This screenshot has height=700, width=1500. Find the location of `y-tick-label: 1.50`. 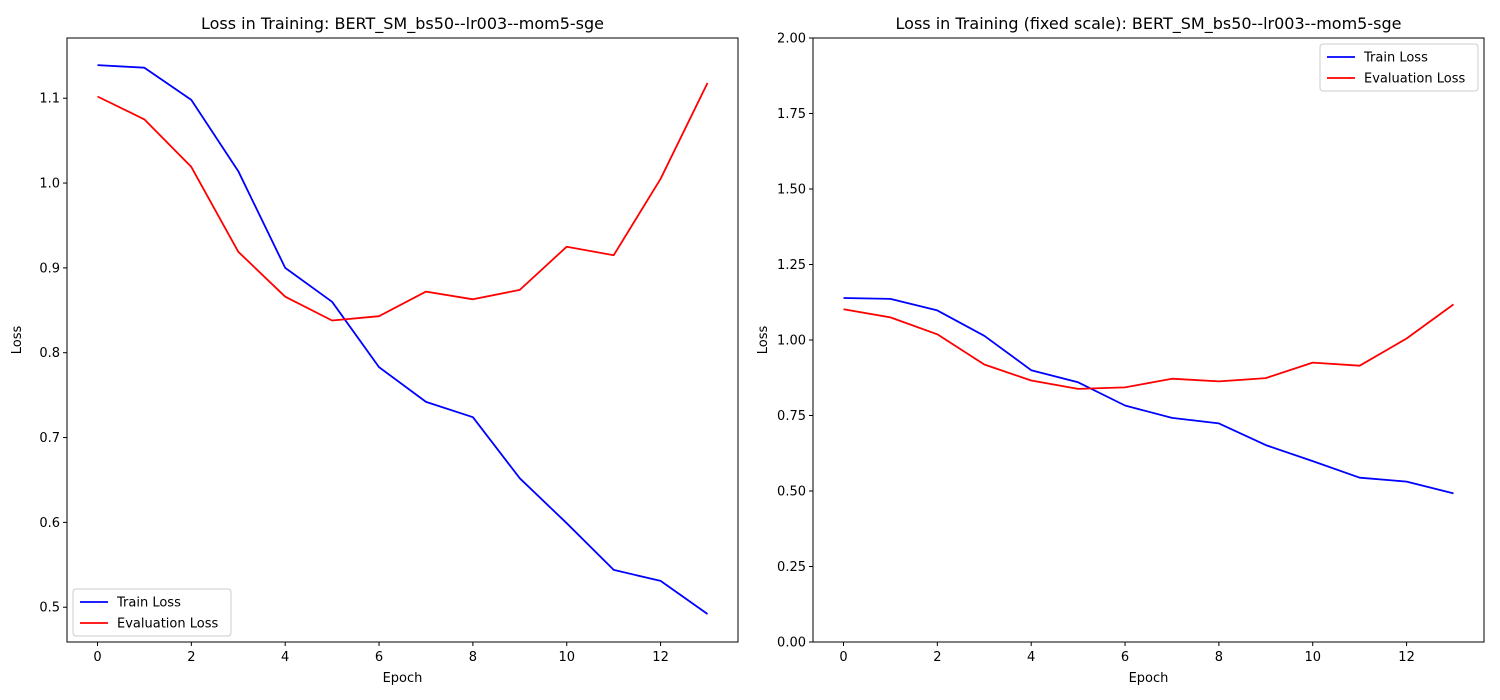

y-tick-label: 1.50 is located at coordinates (791, 190).